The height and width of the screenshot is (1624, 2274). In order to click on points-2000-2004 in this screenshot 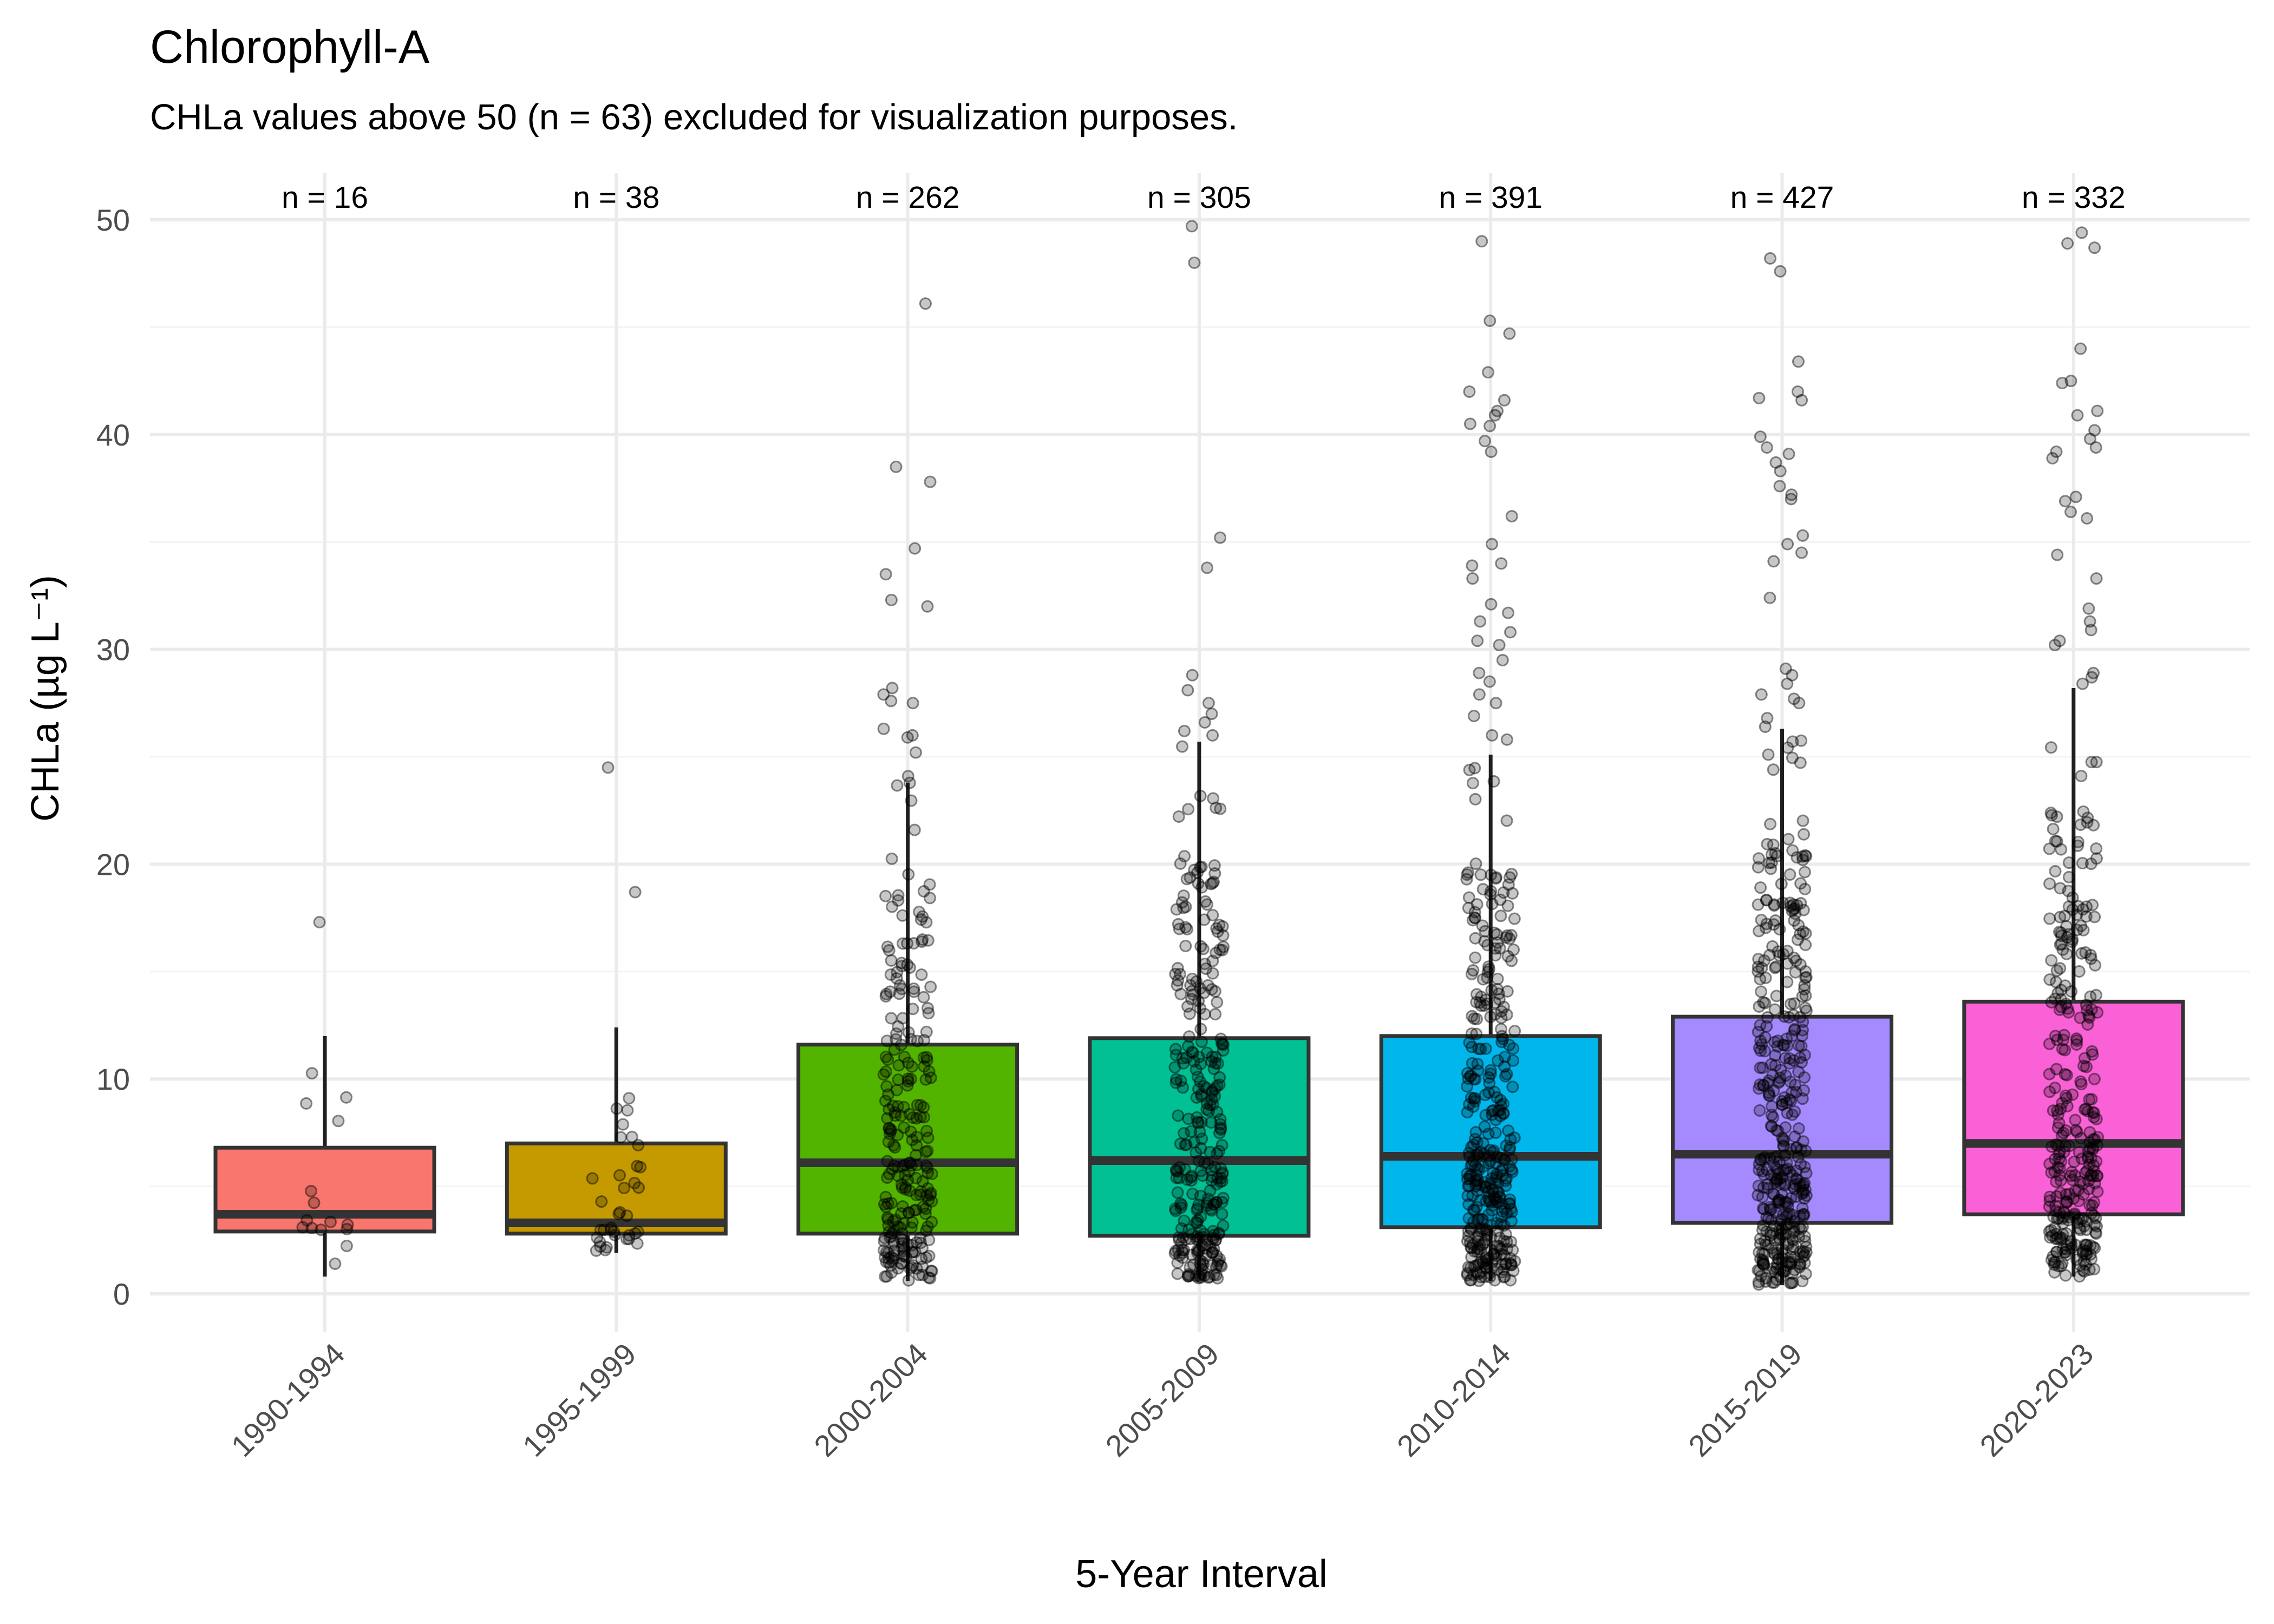, I will do `click(908, 792)`.